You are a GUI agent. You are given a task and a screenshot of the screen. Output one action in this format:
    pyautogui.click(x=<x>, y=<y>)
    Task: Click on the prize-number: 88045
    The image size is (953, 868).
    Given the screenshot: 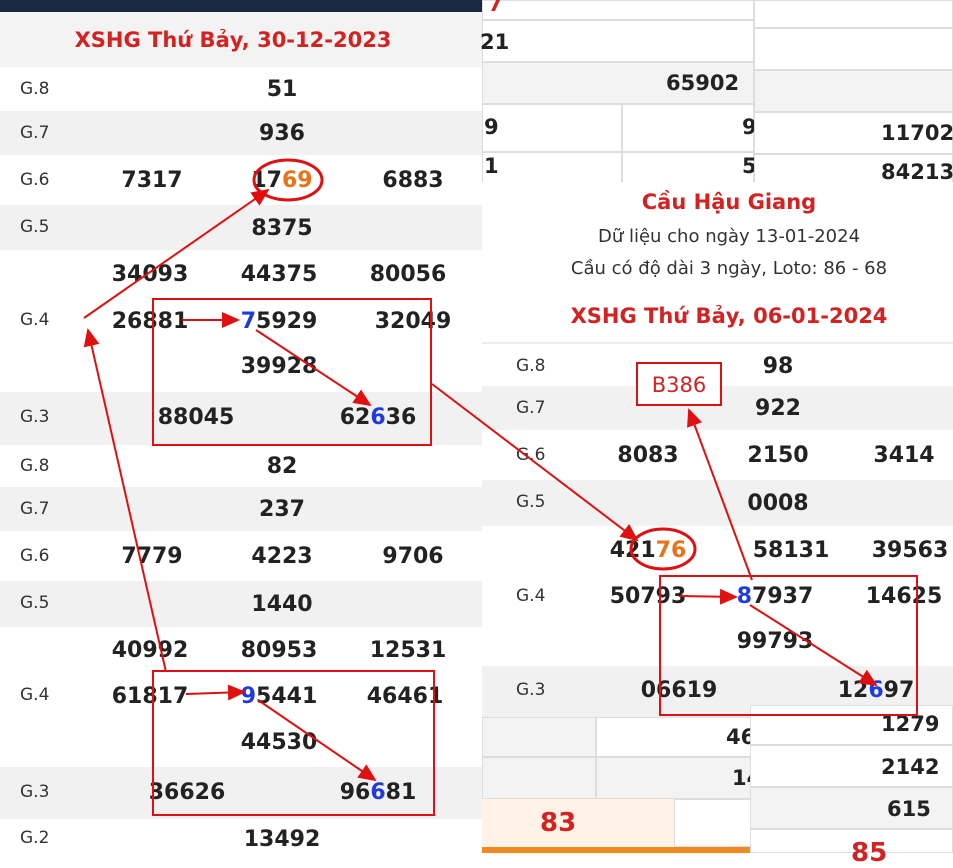 What is the action you would take?
    pyautogui.click(x=196, y=417)
    